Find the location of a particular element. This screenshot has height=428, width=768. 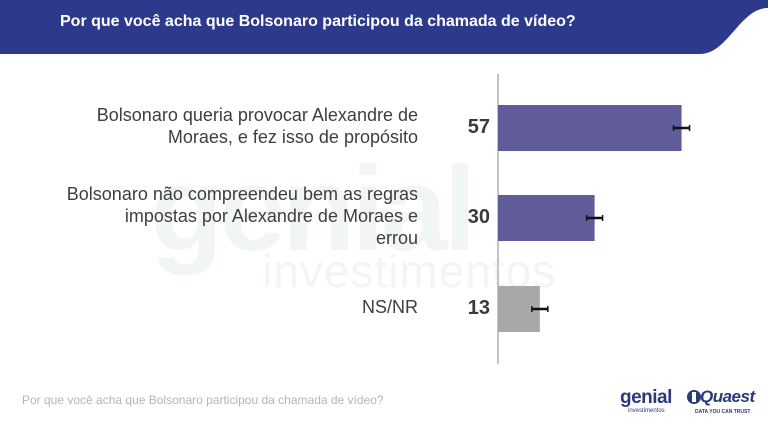

quaest-logo: Quaest DATA YOU CAN TRUST is located at coordinates (720, 403).